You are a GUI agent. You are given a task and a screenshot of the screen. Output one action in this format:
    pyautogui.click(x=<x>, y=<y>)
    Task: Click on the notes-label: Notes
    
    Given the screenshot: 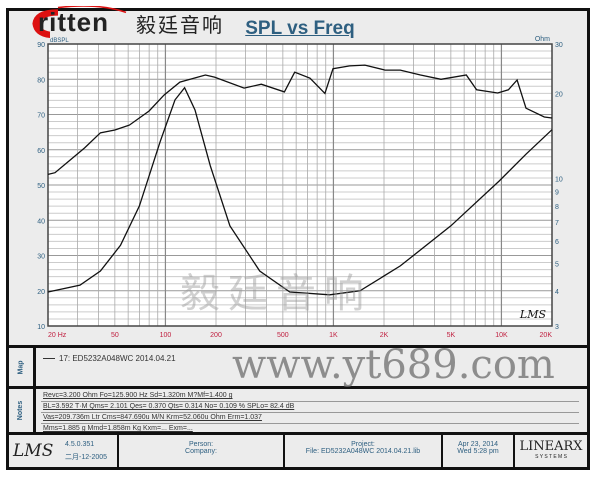 What is the action you would take?
    pyautogui.click(x=21, y=410)
    